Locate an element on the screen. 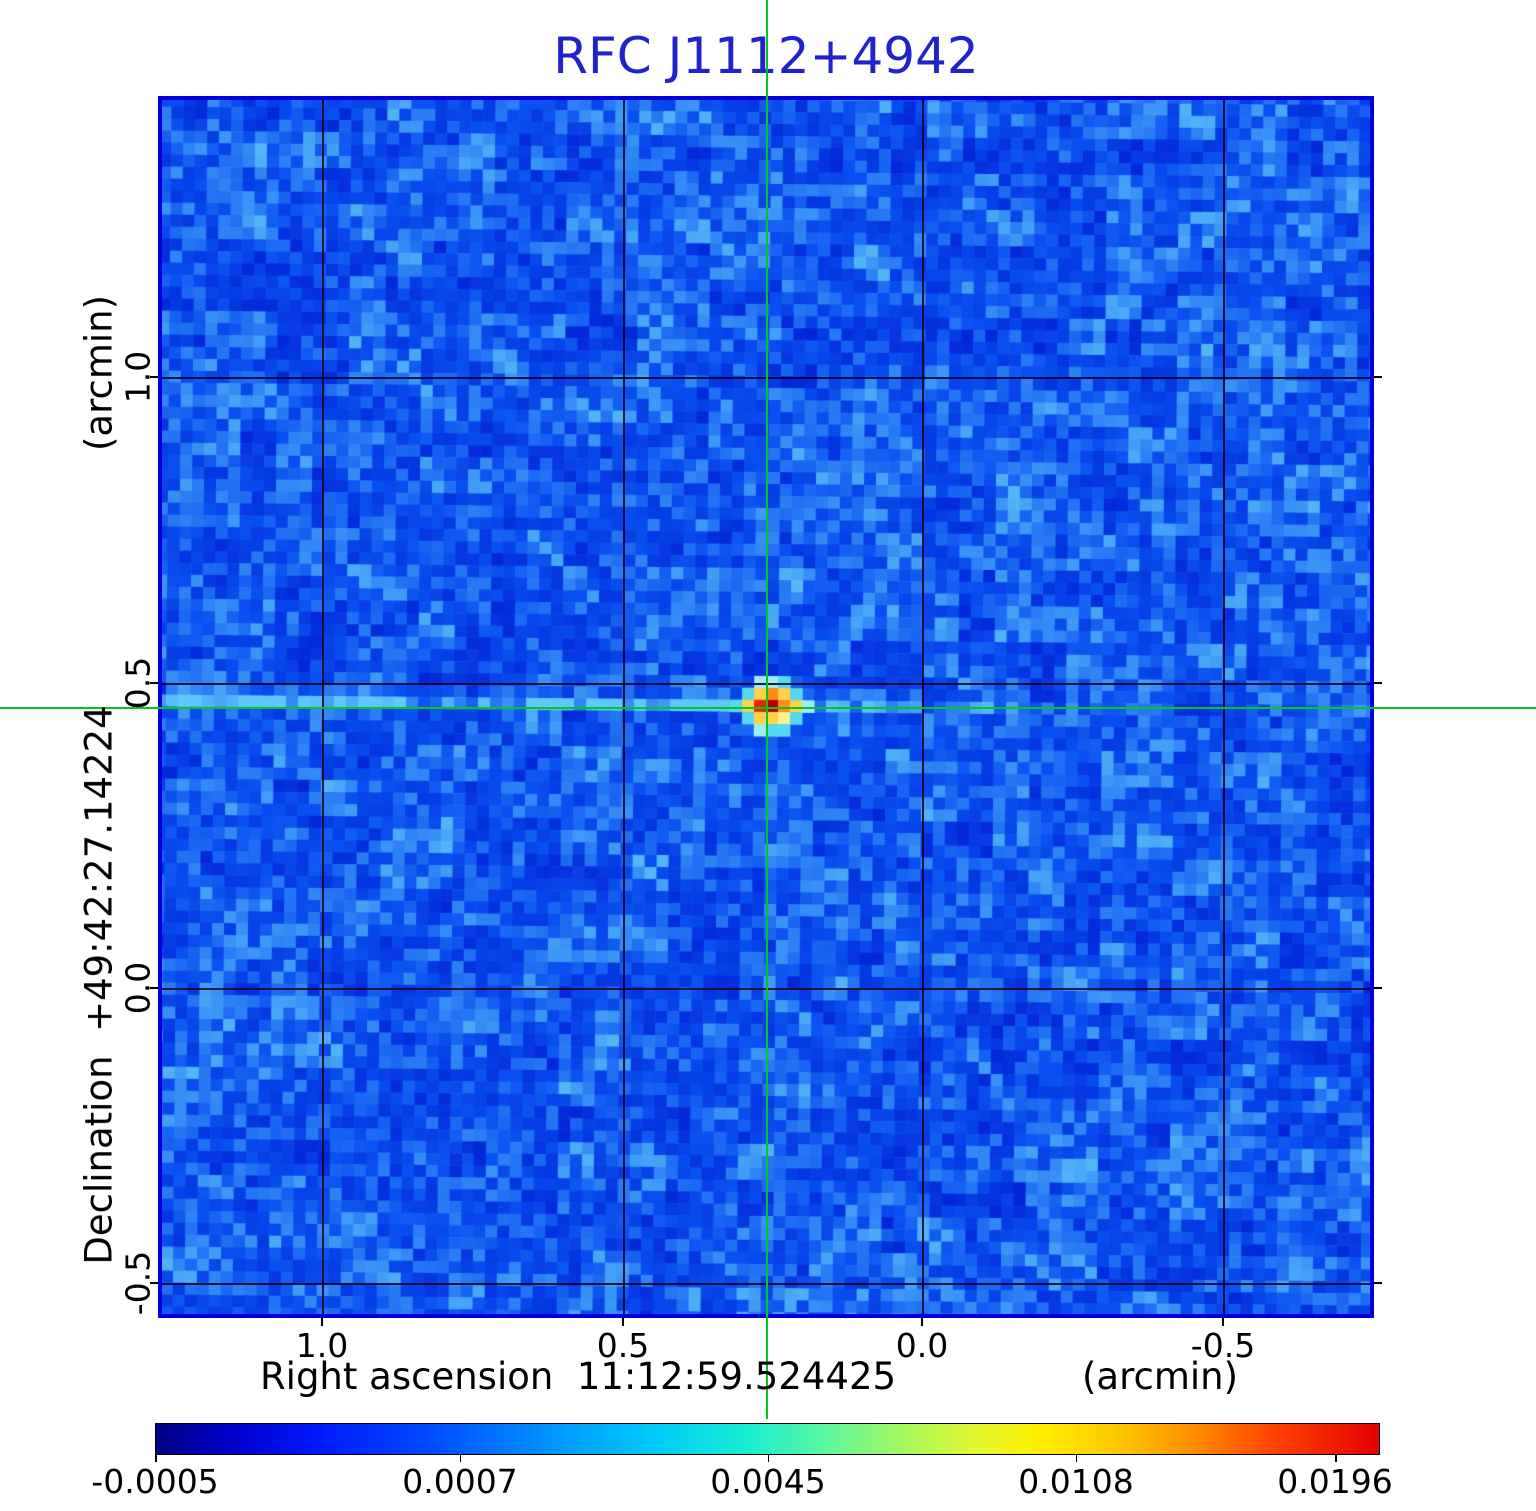 This screenshot has width=1536, height=1511. colorbar-label-0: -0.0005 is located at coordinates (155, 1481).